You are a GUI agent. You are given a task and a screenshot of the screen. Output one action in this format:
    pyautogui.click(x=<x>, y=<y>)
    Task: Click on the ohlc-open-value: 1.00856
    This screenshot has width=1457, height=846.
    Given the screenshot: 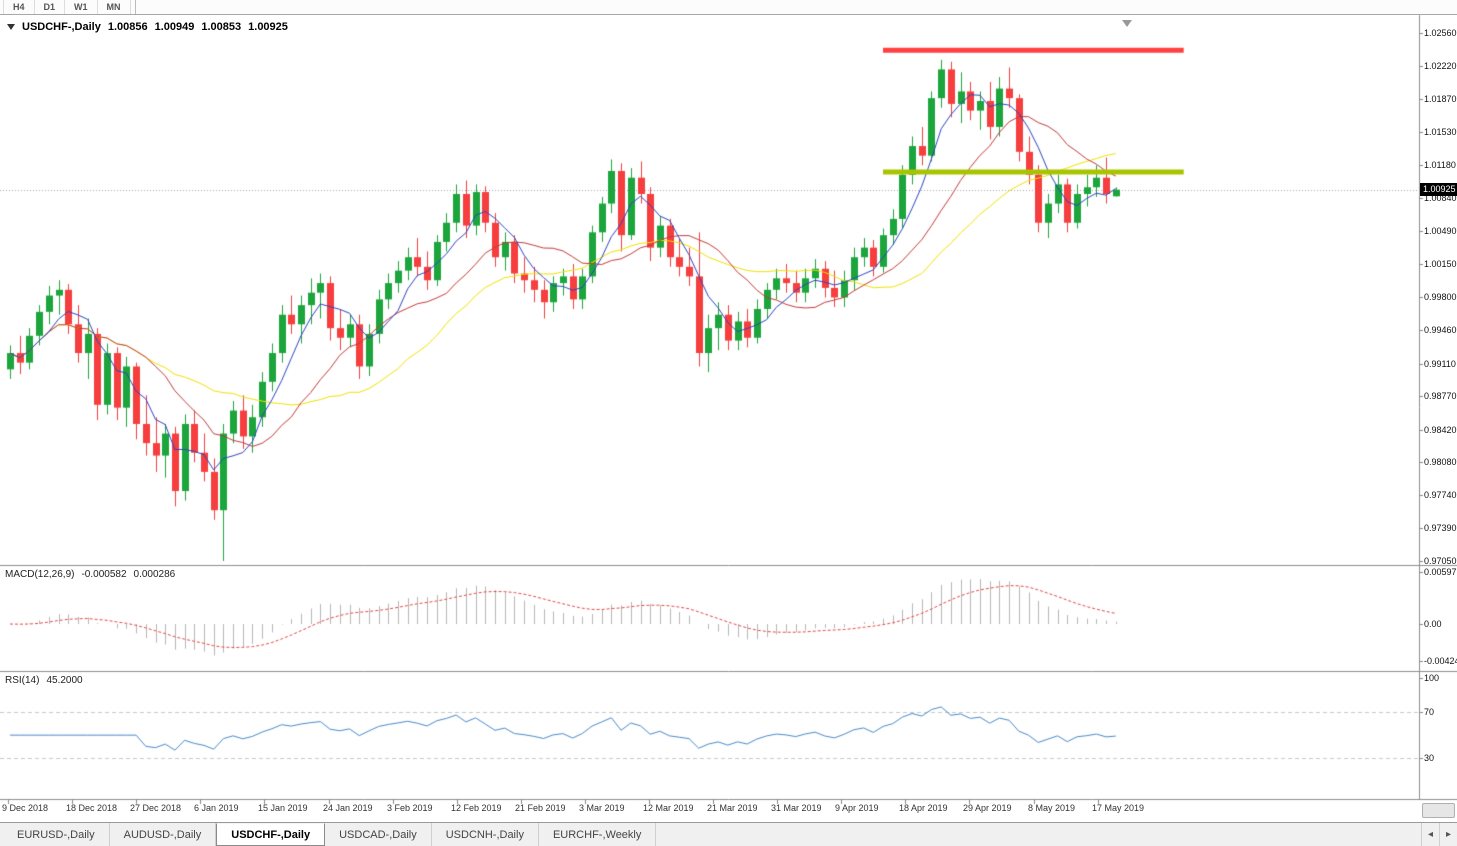 What is the action you would take?
    pyautogui.click(x=127, y=27)
    